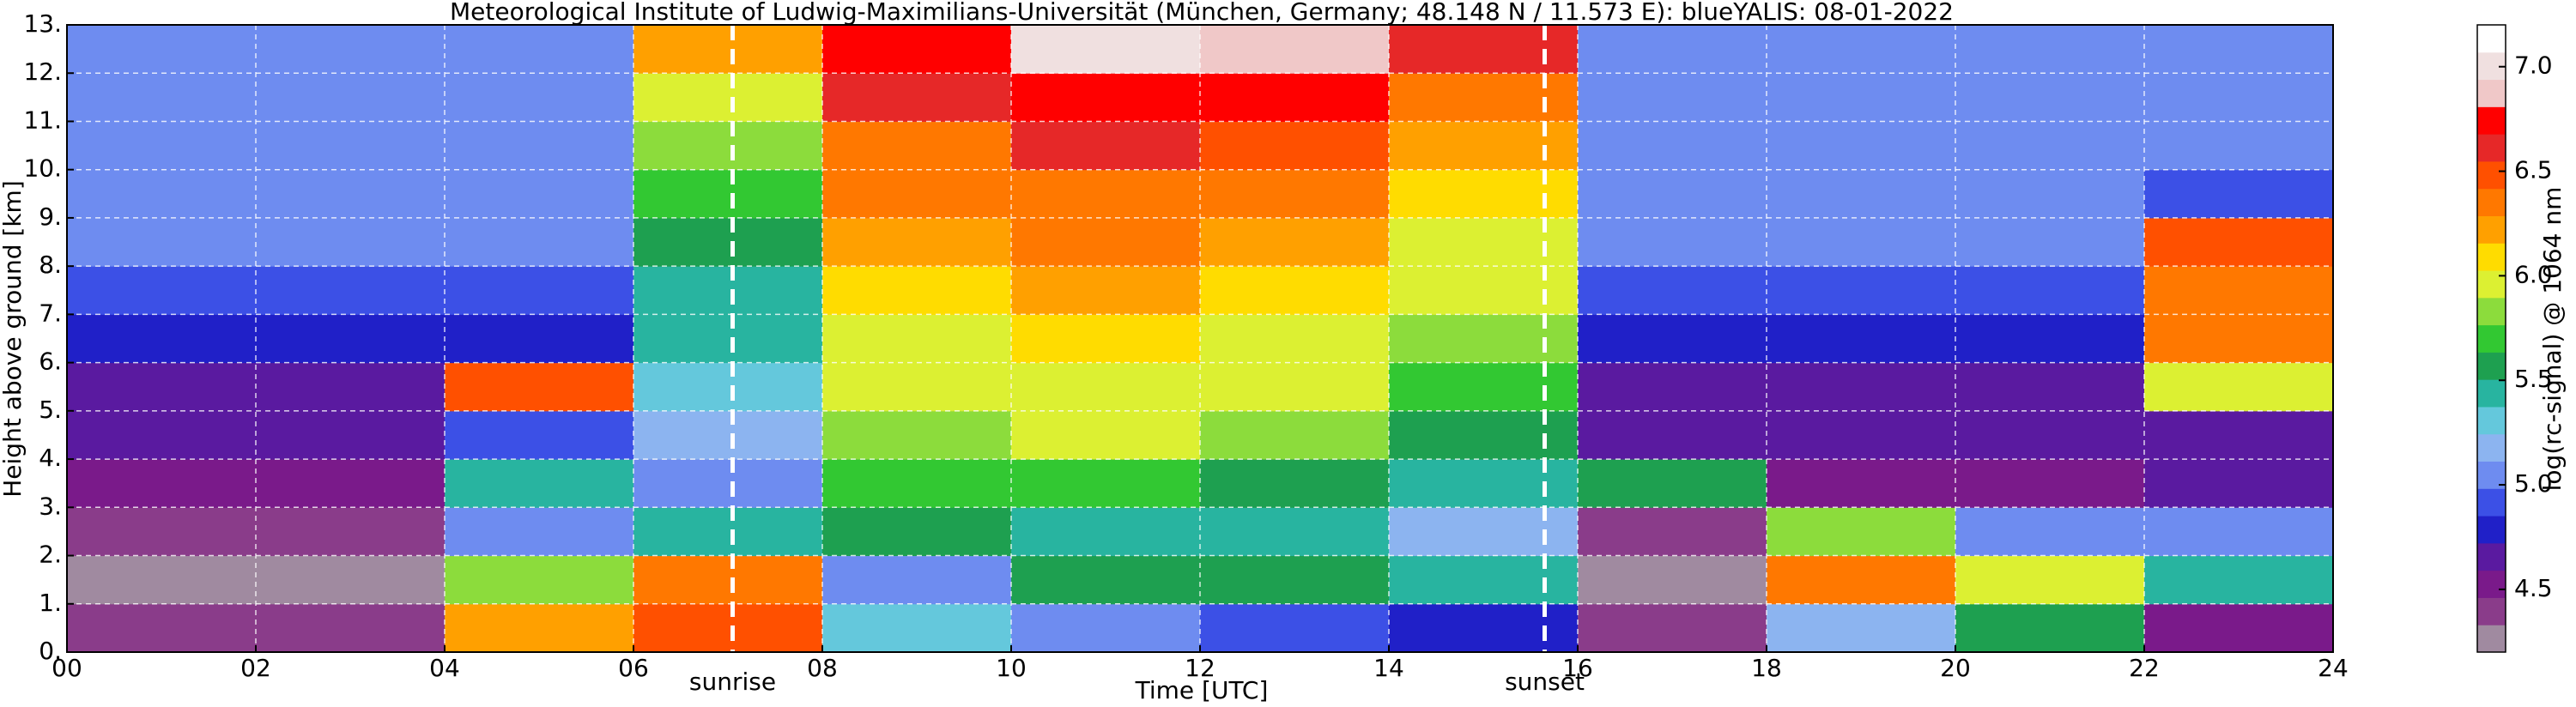 The image size is (2576, 707). I want to click on y-tick-label: 9., so click(50, 216).